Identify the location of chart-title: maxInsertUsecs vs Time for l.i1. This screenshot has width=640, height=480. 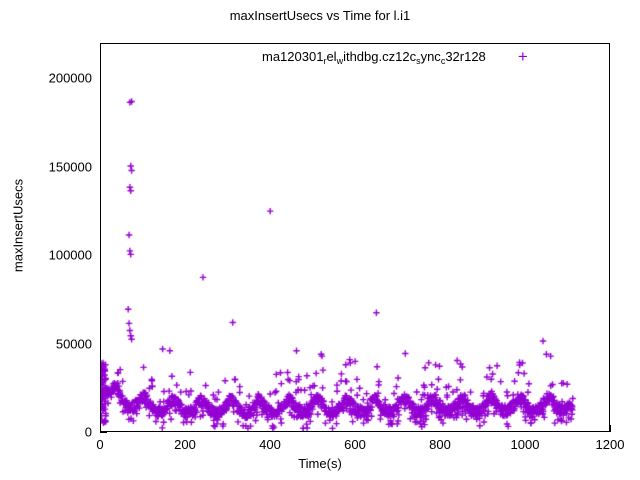
(320, 15).